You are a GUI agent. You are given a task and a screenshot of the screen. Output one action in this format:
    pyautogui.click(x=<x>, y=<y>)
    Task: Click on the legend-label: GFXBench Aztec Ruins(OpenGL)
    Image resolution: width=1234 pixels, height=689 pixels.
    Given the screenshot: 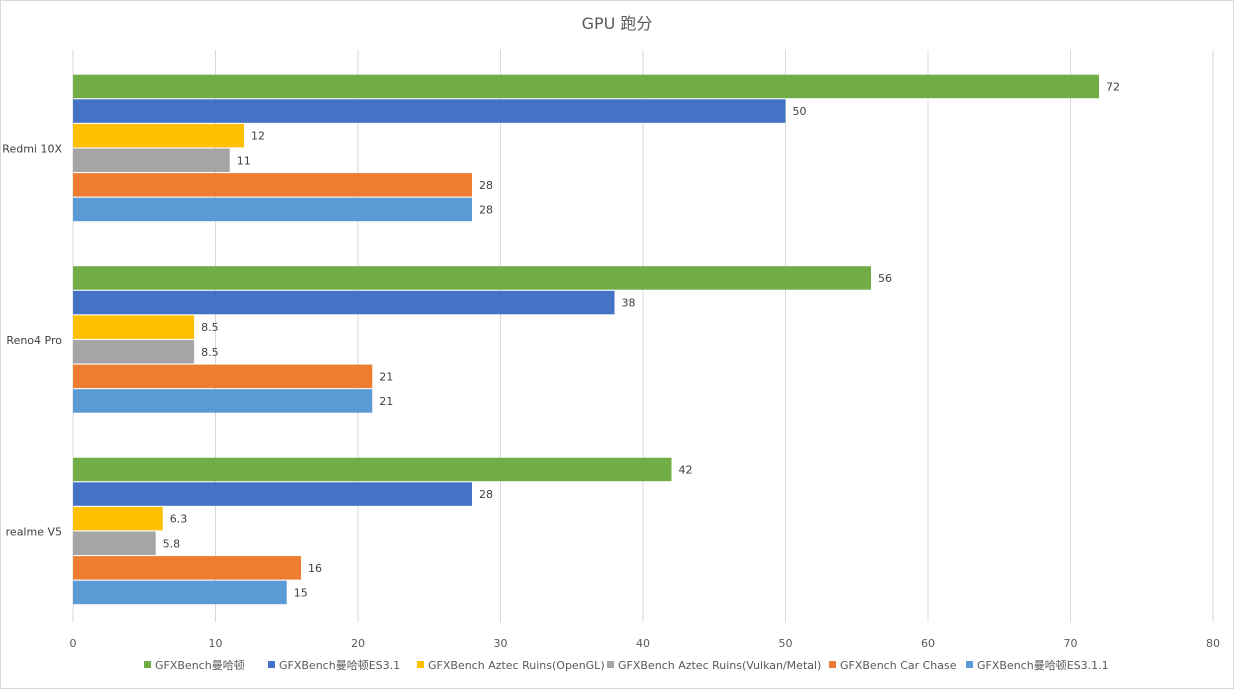 What is the action you would take?
    pyautogui.click(x=516, y=665)
    